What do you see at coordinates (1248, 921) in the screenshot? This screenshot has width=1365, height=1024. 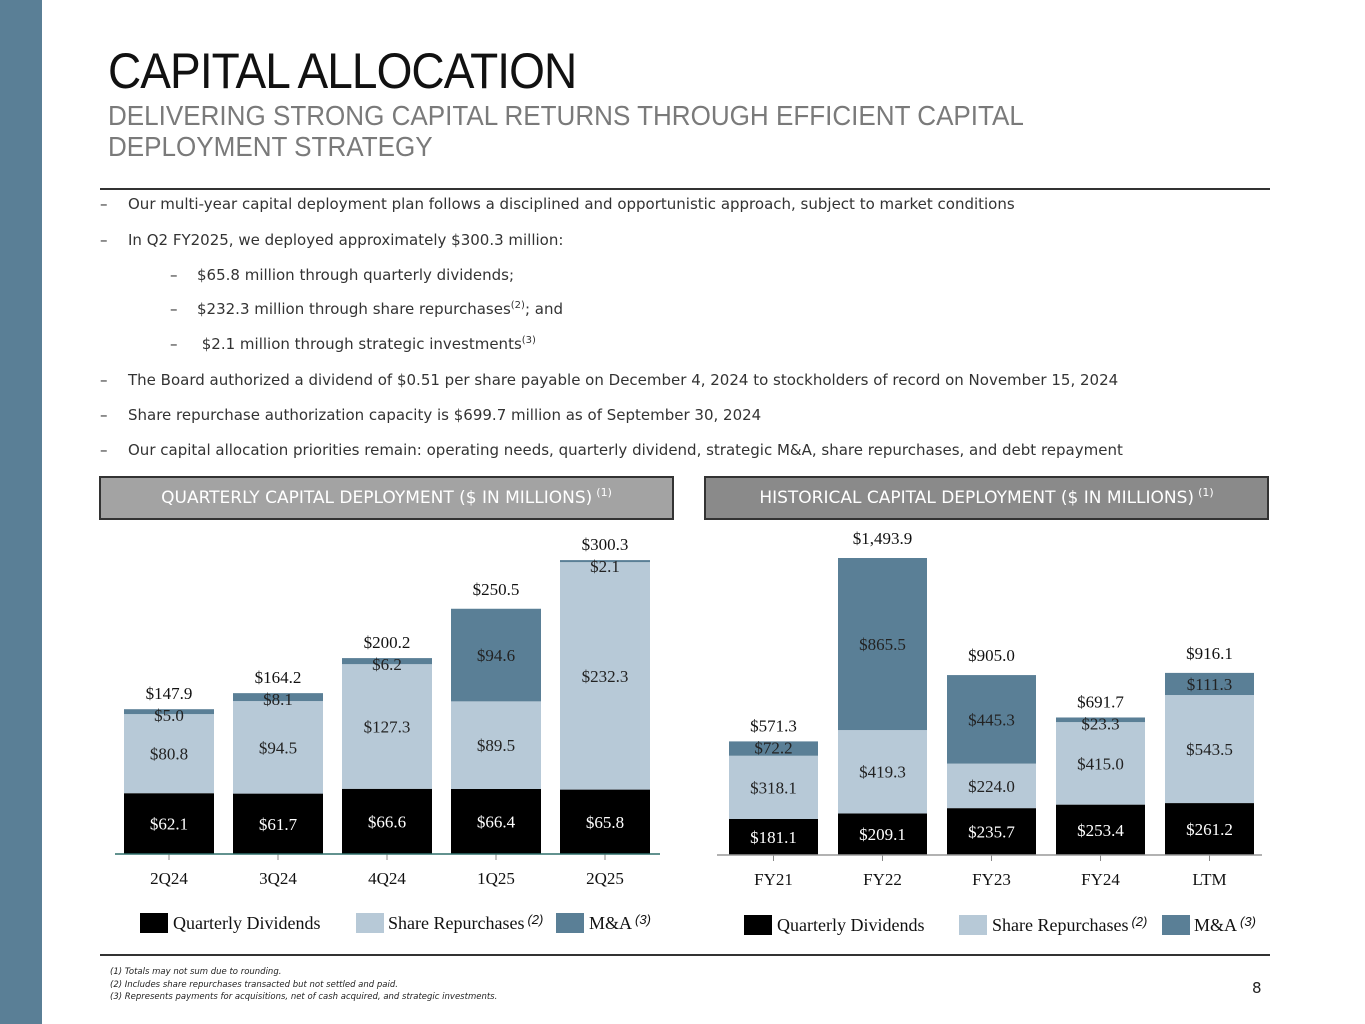 I see `legend-footnote-ref: (3)` at bounding box center [1248, 921].